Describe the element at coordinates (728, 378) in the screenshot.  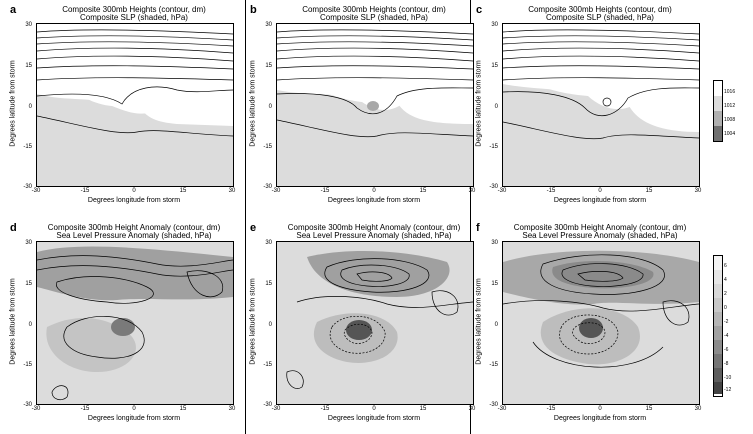
I see `colorbar-tick: -10` at that location.